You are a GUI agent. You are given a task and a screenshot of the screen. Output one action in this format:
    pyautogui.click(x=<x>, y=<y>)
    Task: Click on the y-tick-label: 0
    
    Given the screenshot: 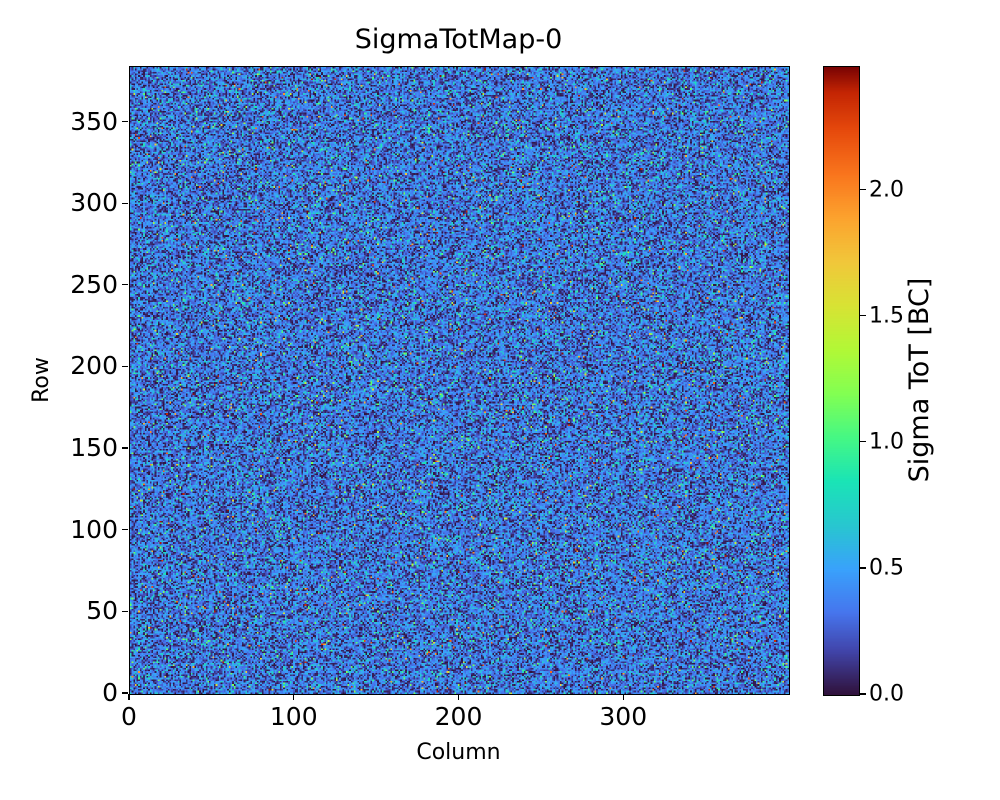 What is the action you would take?
    pyautogui.click(x=110, y=692)
    